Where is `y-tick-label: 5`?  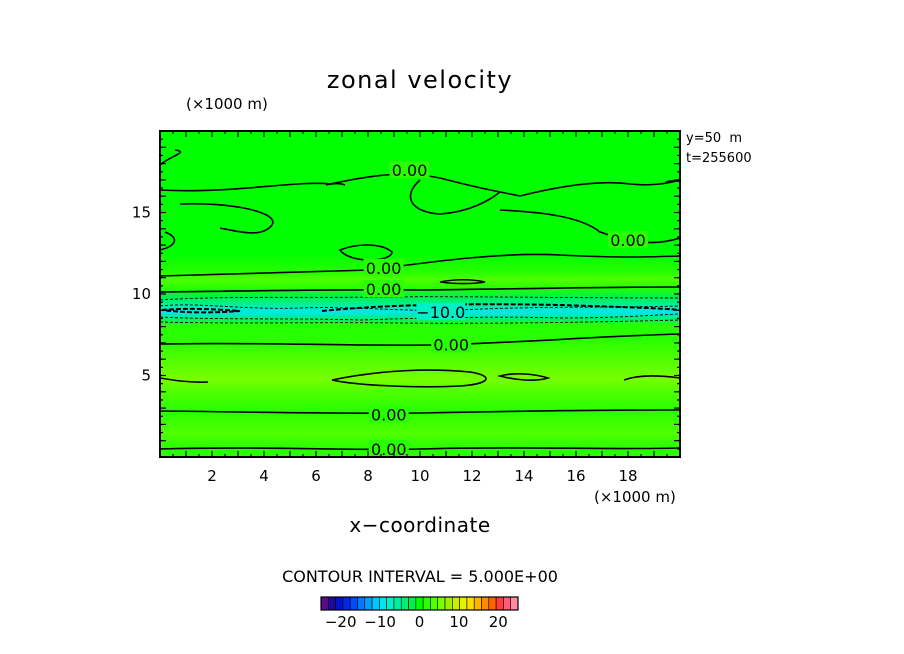 y-tick-label: 5 is located at coordinates (146, 376).